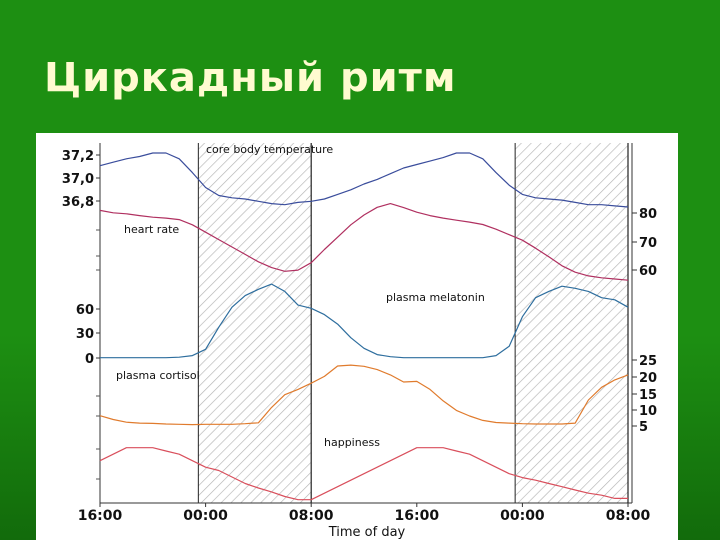 Image resolution: width=720 pixels, height=540 pixels. Describe the element at coordinates (151, 229) in the screenshot. I see `heart-rate-label: heart rate` at that location.